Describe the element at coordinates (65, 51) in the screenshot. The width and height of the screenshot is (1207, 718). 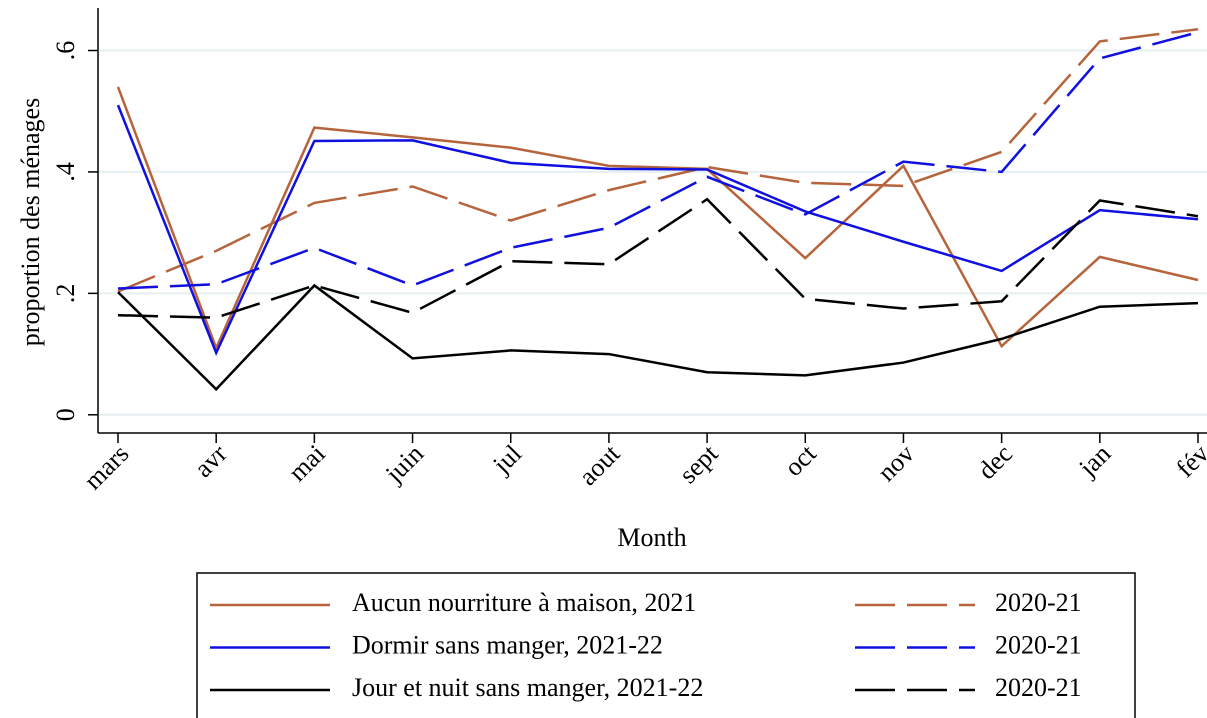
I see `y-tick-label: .6` at that location.